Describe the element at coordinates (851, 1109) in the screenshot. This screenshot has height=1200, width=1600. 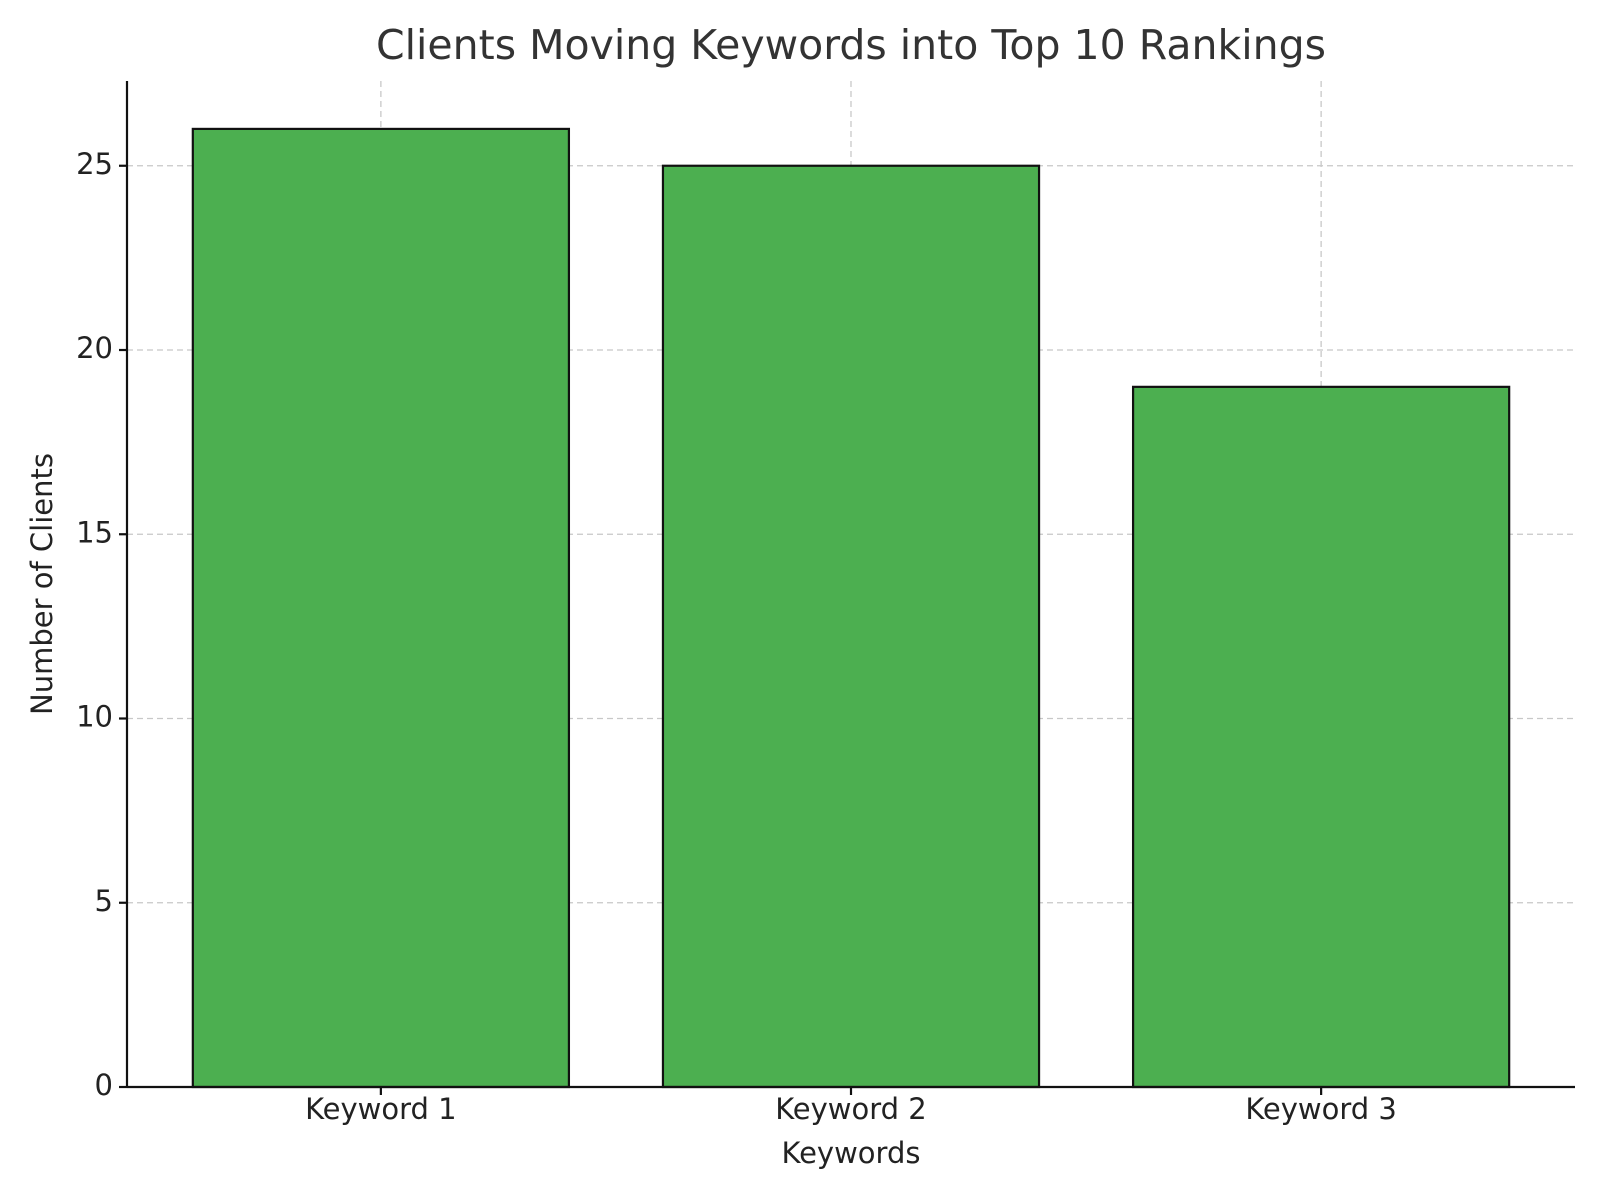
I see `x-tick-label: Keyword 2` at that location.